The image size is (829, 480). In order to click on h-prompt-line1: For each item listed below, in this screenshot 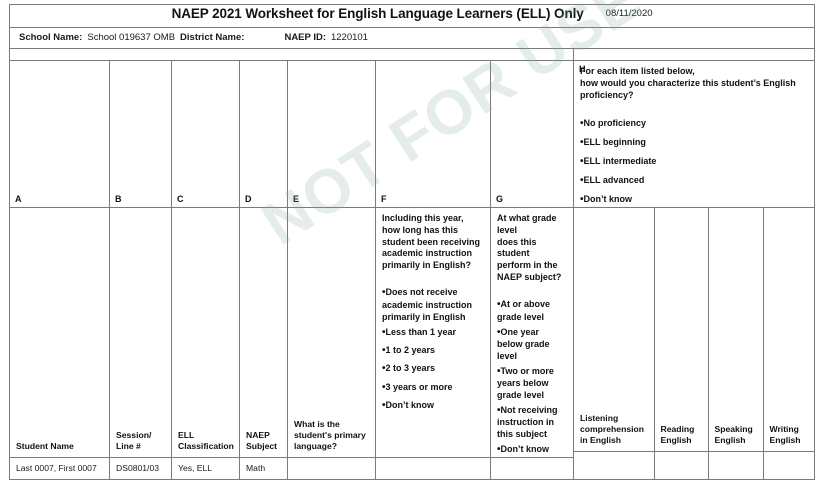, I will do `click(637, 71)`.